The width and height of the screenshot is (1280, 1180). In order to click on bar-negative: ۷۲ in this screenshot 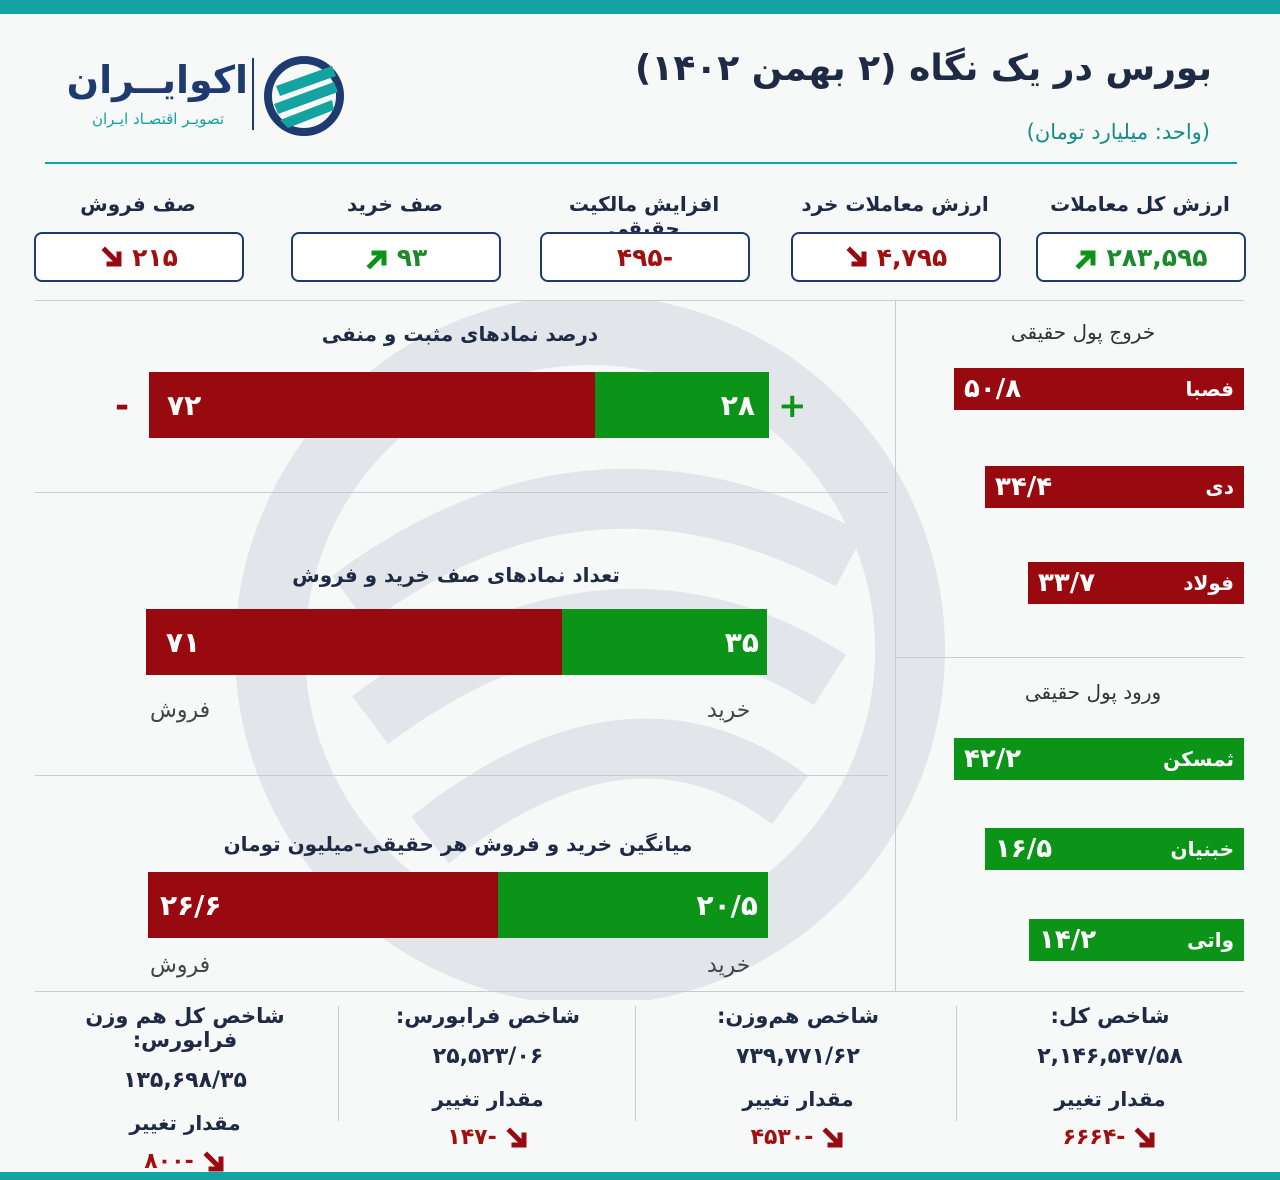, I will do `click(372, 405)`.